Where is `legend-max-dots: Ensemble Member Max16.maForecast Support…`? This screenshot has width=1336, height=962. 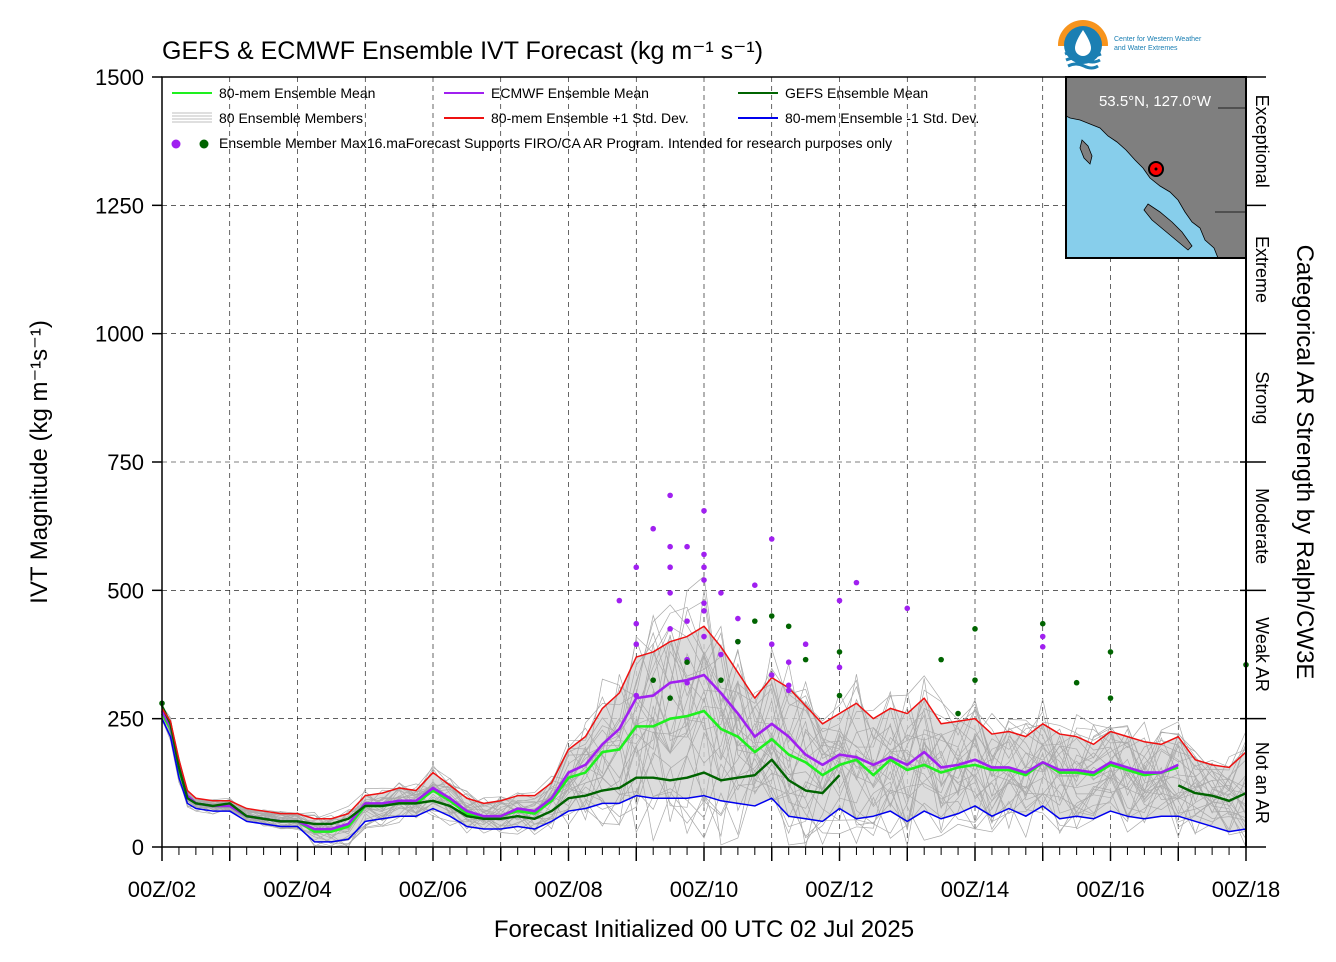 legend-max-dots: Ensemble Member Max16.maForecast Support… is located at coordinates (555, 143).